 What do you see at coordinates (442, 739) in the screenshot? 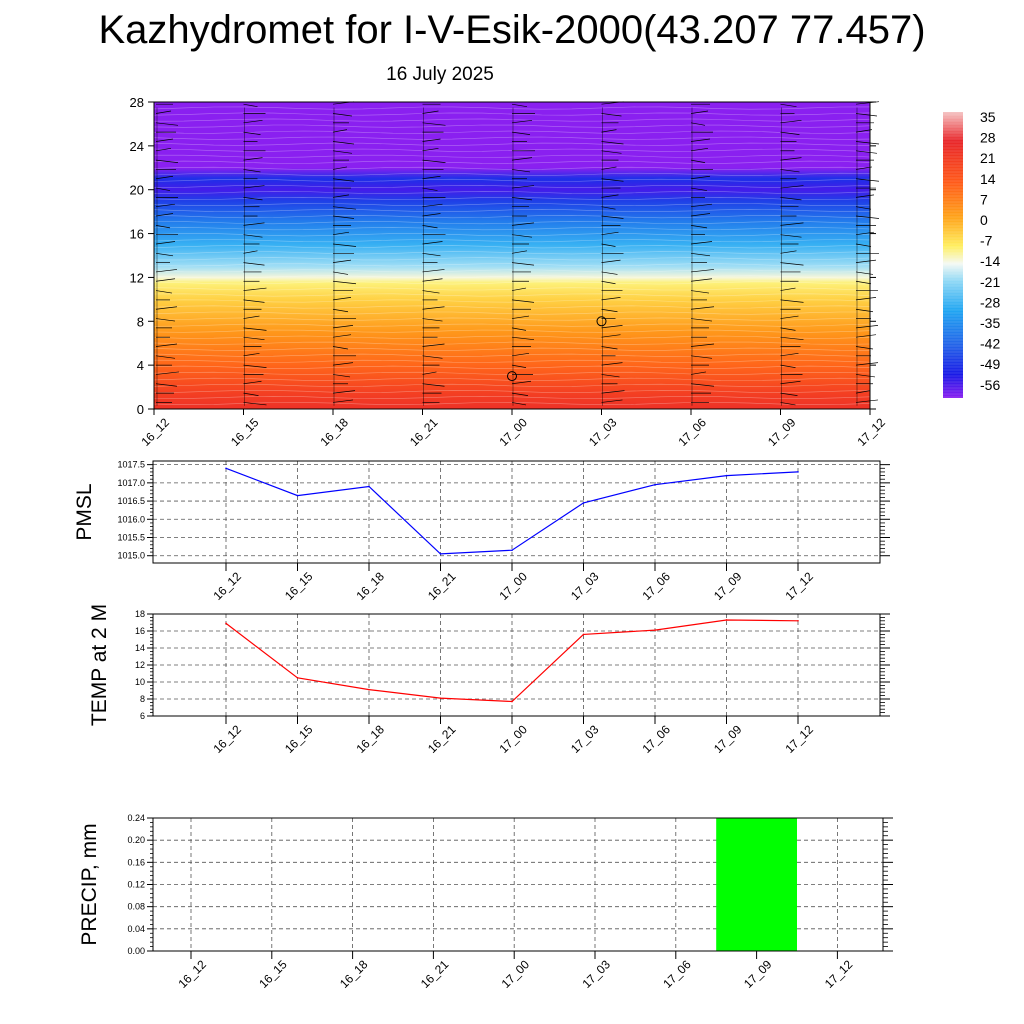
I see `x-tick-label: 16_21` at bounding box center [442, 739].